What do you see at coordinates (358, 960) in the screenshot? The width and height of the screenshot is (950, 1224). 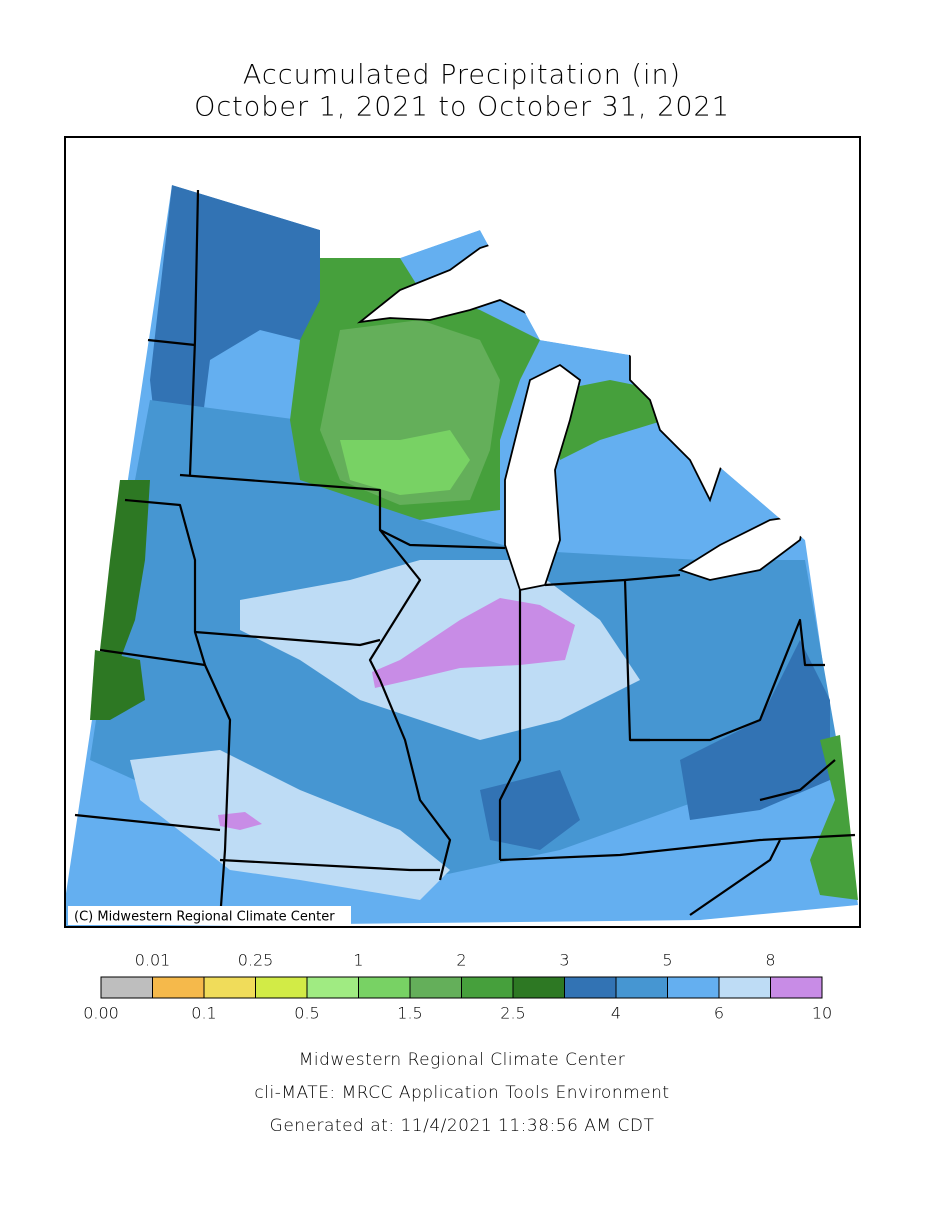 I see `legend-label: 1` at bounding box center [358, 960].